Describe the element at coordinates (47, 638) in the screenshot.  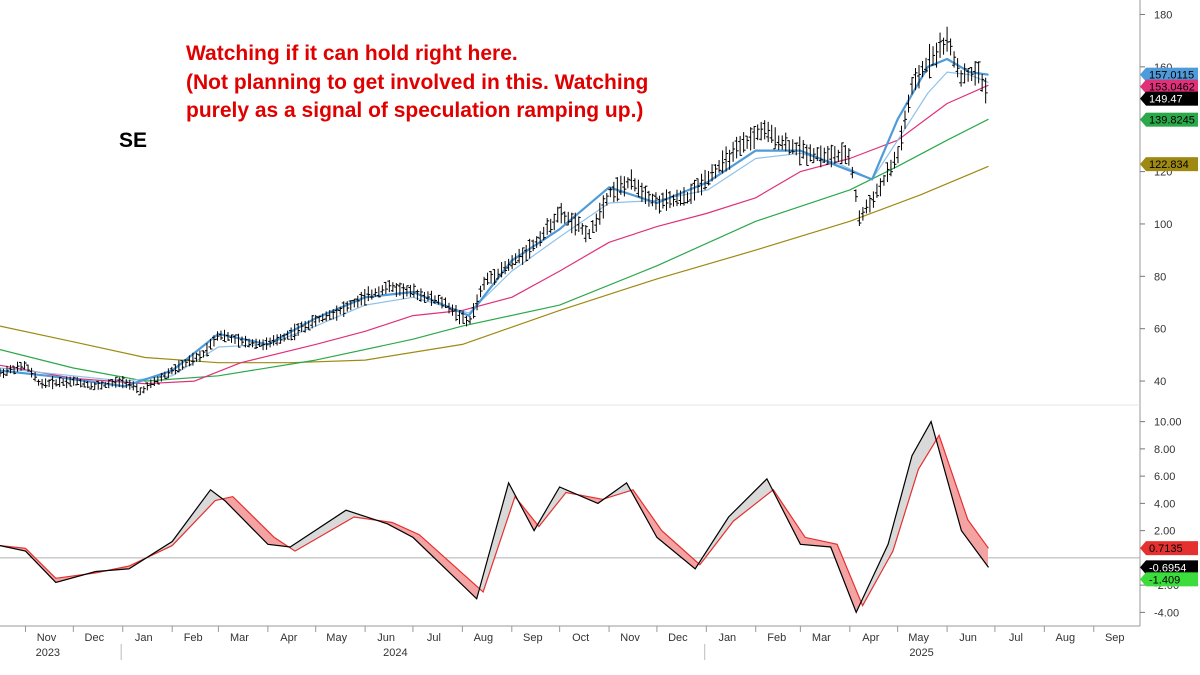
I see `month-label: Nov` at that location.